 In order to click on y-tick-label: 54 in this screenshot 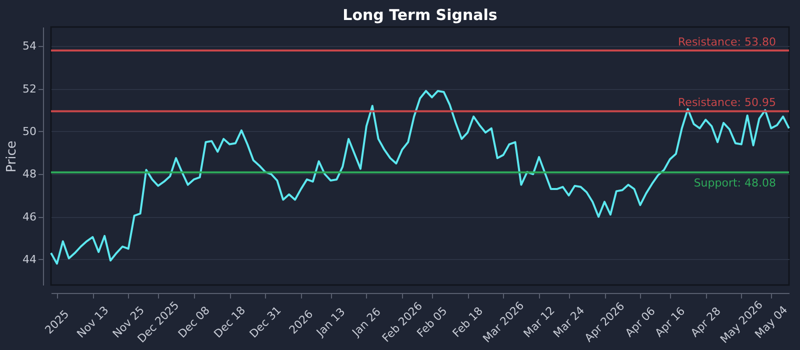, I will do `click(29, 46)`.